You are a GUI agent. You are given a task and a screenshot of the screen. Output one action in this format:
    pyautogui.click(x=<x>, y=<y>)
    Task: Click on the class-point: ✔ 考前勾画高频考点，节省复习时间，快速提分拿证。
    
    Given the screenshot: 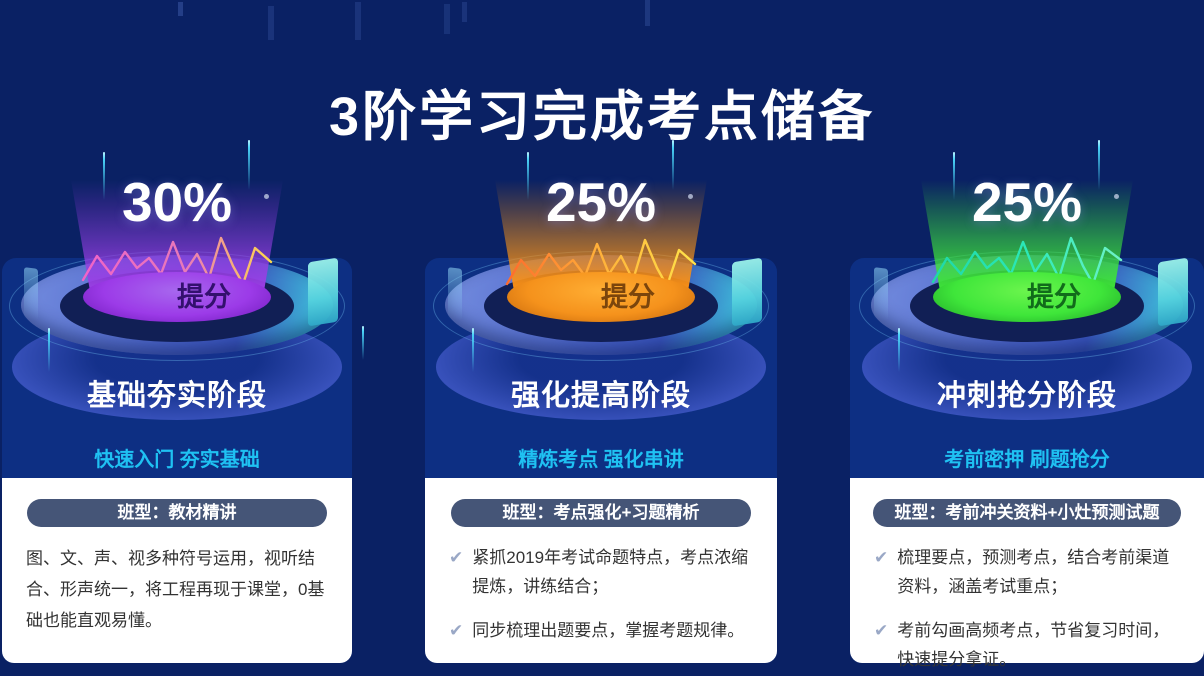 What is the action you would take?
    pyautogui.click(x=1029, y=645)
    